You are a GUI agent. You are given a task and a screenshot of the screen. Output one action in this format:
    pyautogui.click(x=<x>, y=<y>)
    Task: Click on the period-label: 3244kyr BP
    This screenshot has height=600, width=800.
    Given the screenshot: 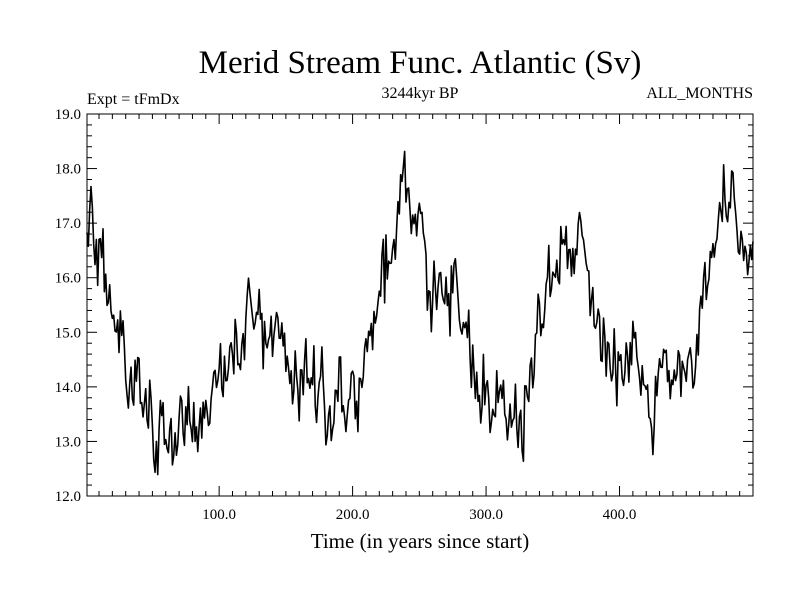 What is the action you would take?
    pyautogui.click(x=420, y=93)
    